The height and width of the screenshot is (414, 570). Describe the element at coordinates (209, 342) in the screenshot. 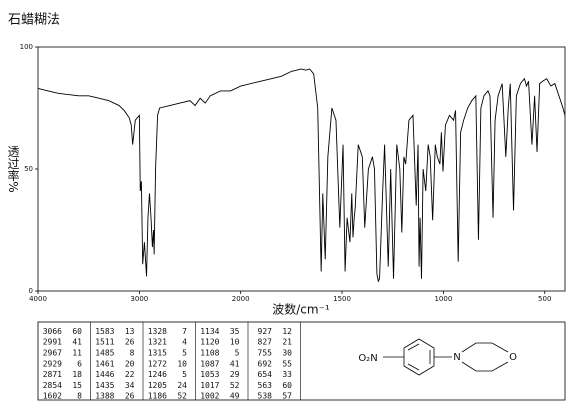

I see `wavenumber-cell: 1120` at that location.